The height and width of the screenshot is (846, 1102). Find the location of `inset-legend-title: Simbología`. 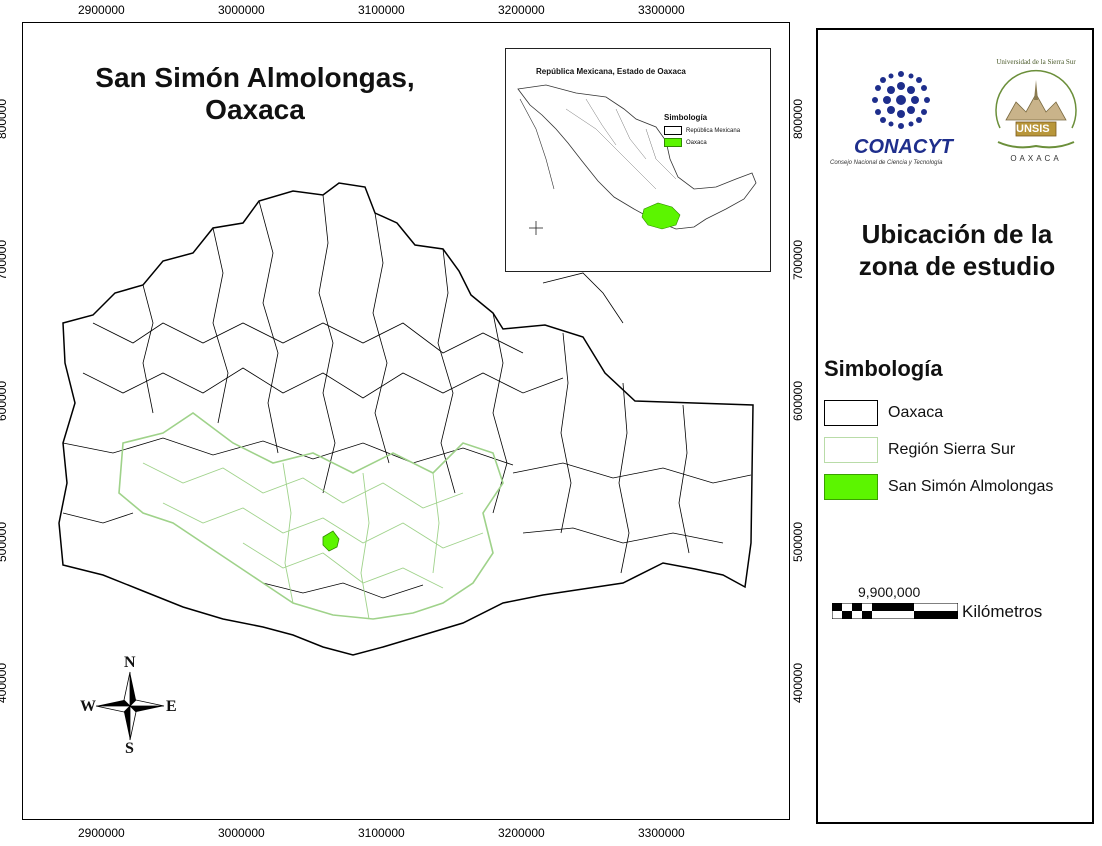

inset-legend-title: Simbología is located at coordinates (686, 117).